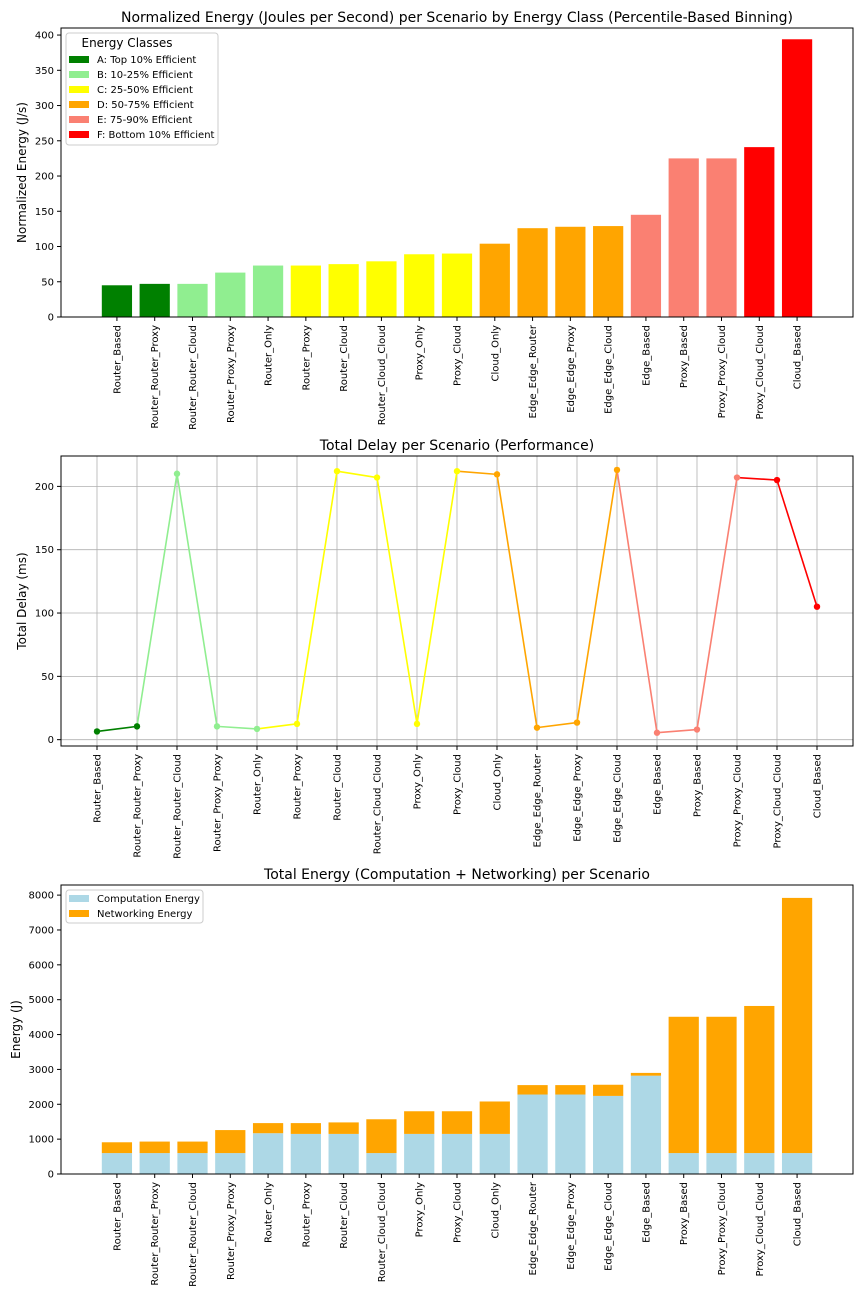 This screenshot has height=1296, width=864. Describe the element at coordinates (578, 798) in the screenshot. I see `x-tick-label-edge-edge-proxy: Edge_Edge_Proxy` at that location.